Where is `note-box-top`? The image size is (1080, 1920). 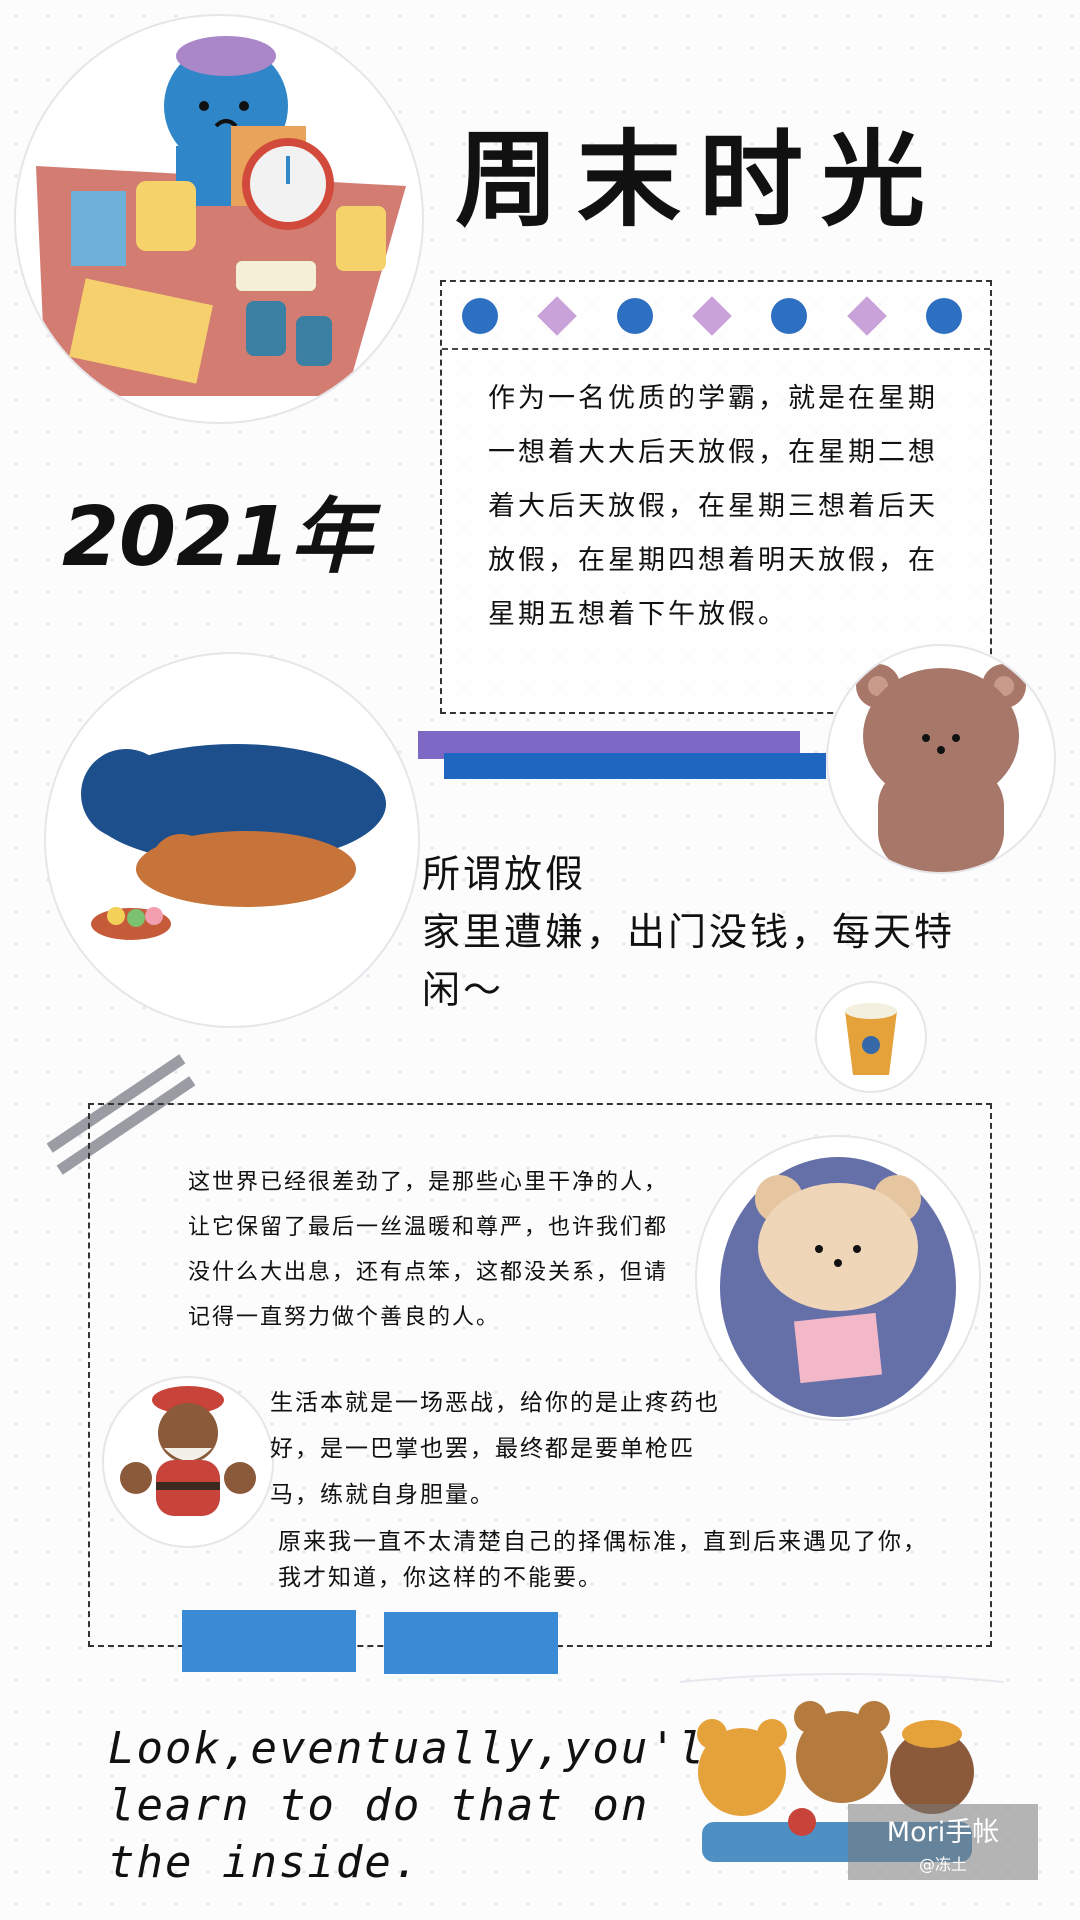 note-box-top is located at coordinates (716, 497).